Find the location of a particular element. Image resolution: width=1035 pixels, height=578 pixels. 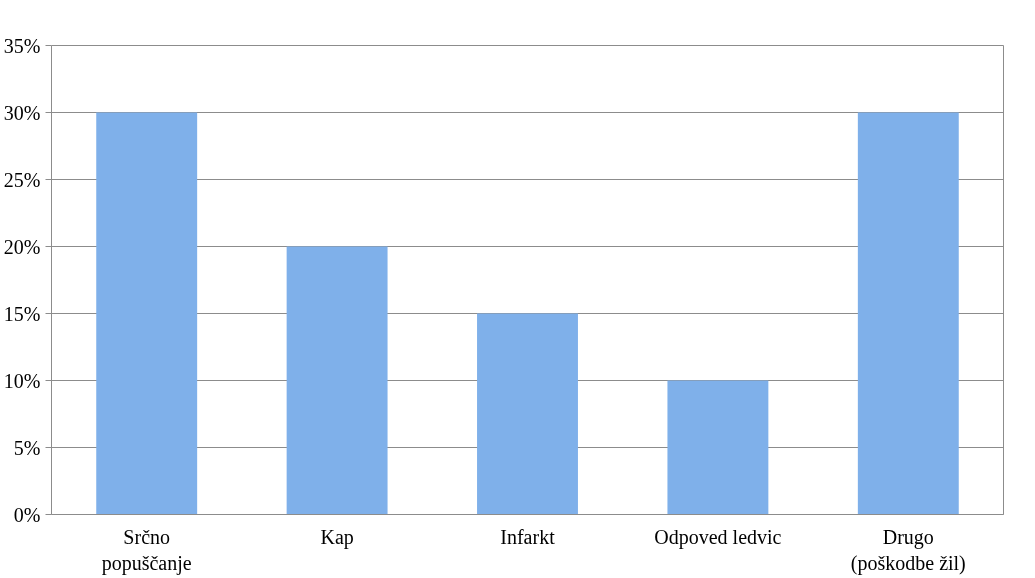

y-tick-label: 35% is located at coordinates (22, 45).